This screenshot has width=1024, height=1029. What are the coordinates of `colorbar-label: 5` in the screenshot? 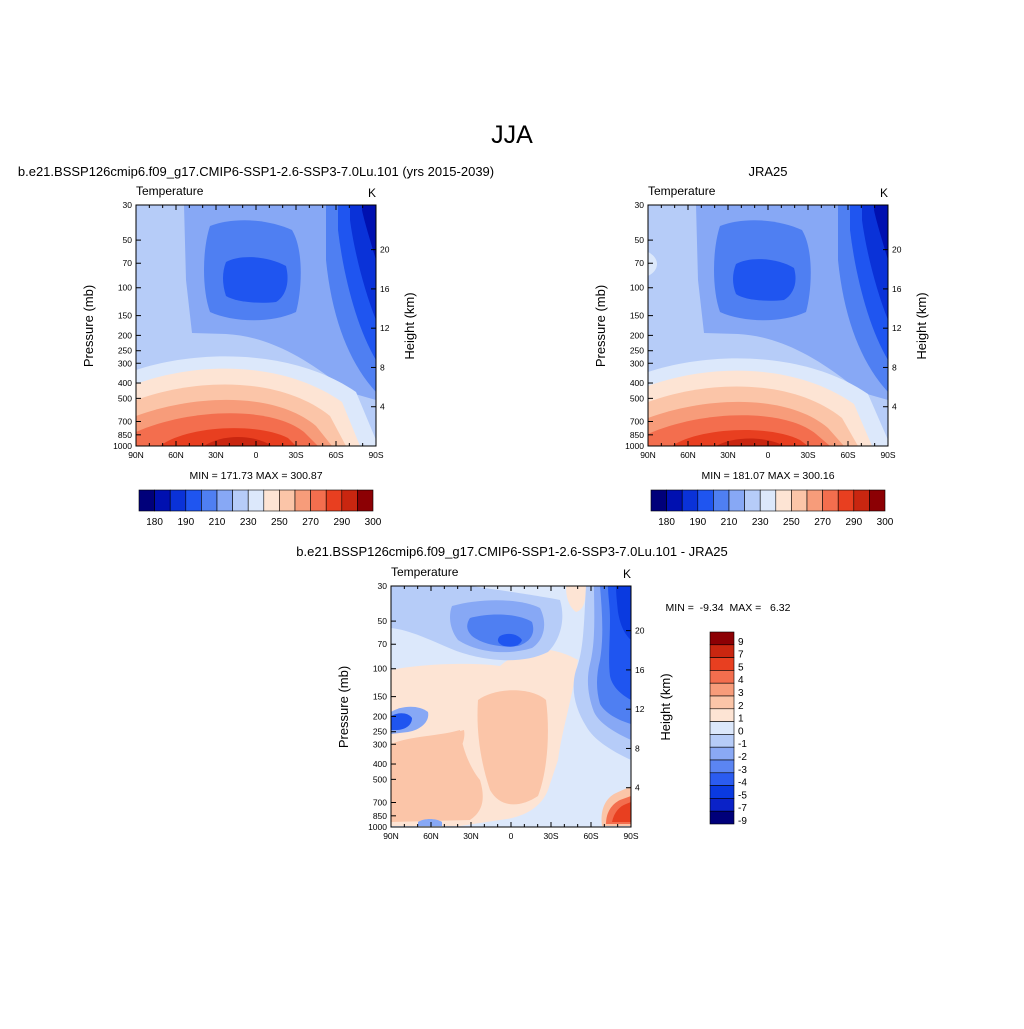 It's located at (741, 667).